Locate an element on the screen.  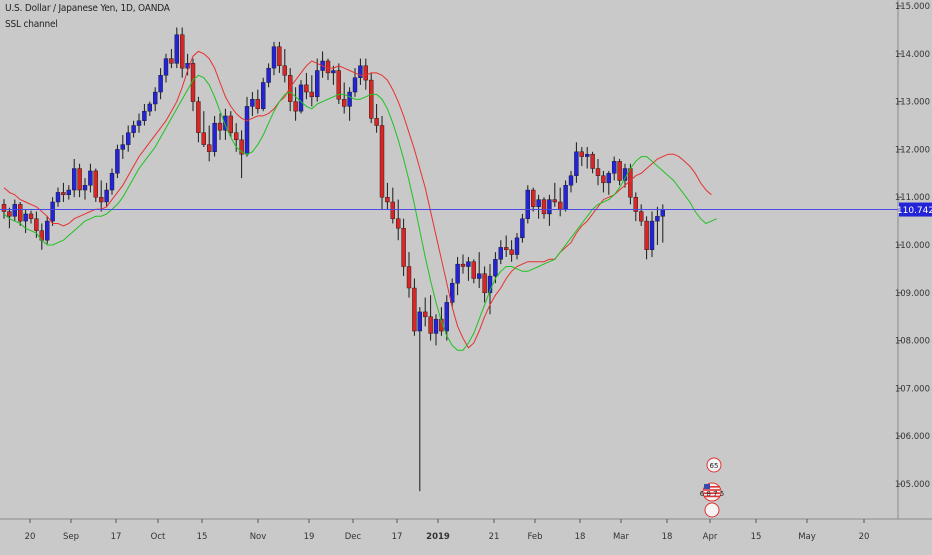
last-price-label: 110.742 is located at coordinates (914, 211).